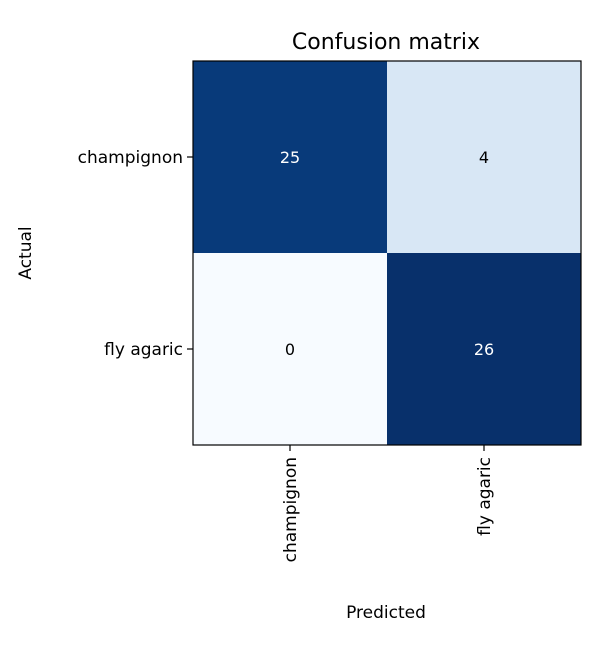  I want to click on cell-value-label: 25, so click(290, 157).